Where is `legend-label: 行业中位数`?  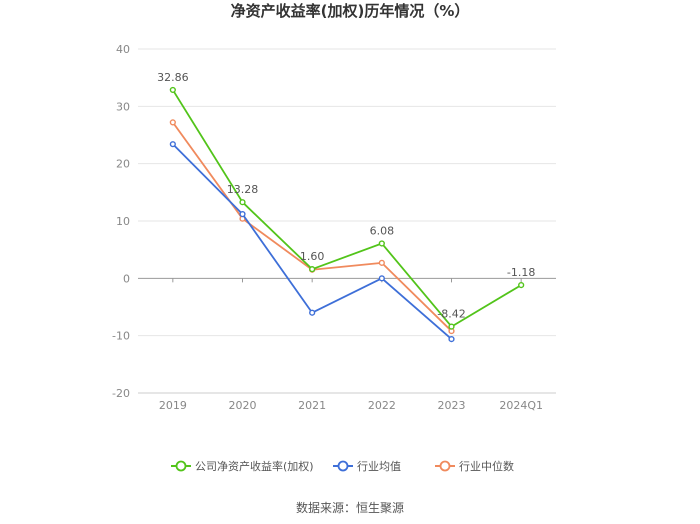 legend-label: 行业中位数 is located at coordinates (486, 466).